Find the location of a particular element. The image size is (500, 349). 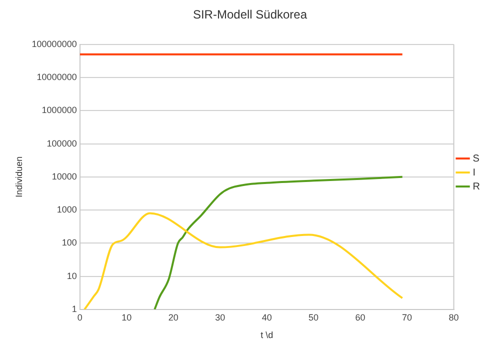

x-tick-label: 40 is located at coordinates (267, 317).